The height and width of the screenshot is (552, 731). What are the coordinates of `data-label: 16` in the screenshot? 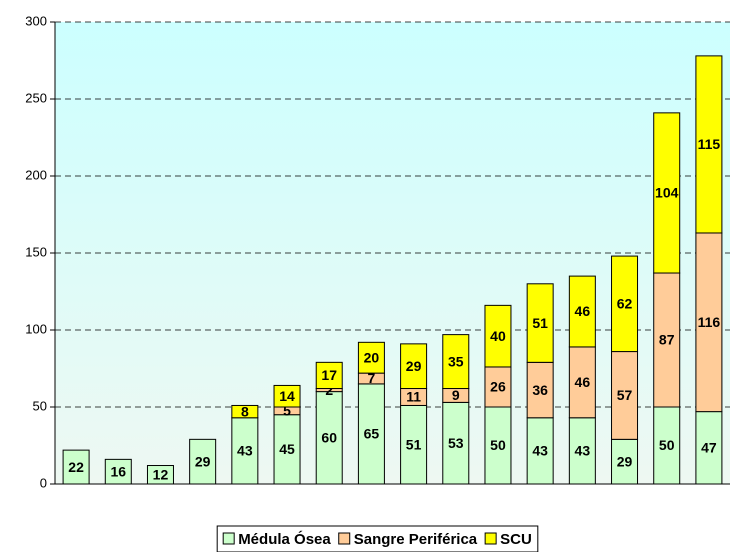 It's located at (118, 471).